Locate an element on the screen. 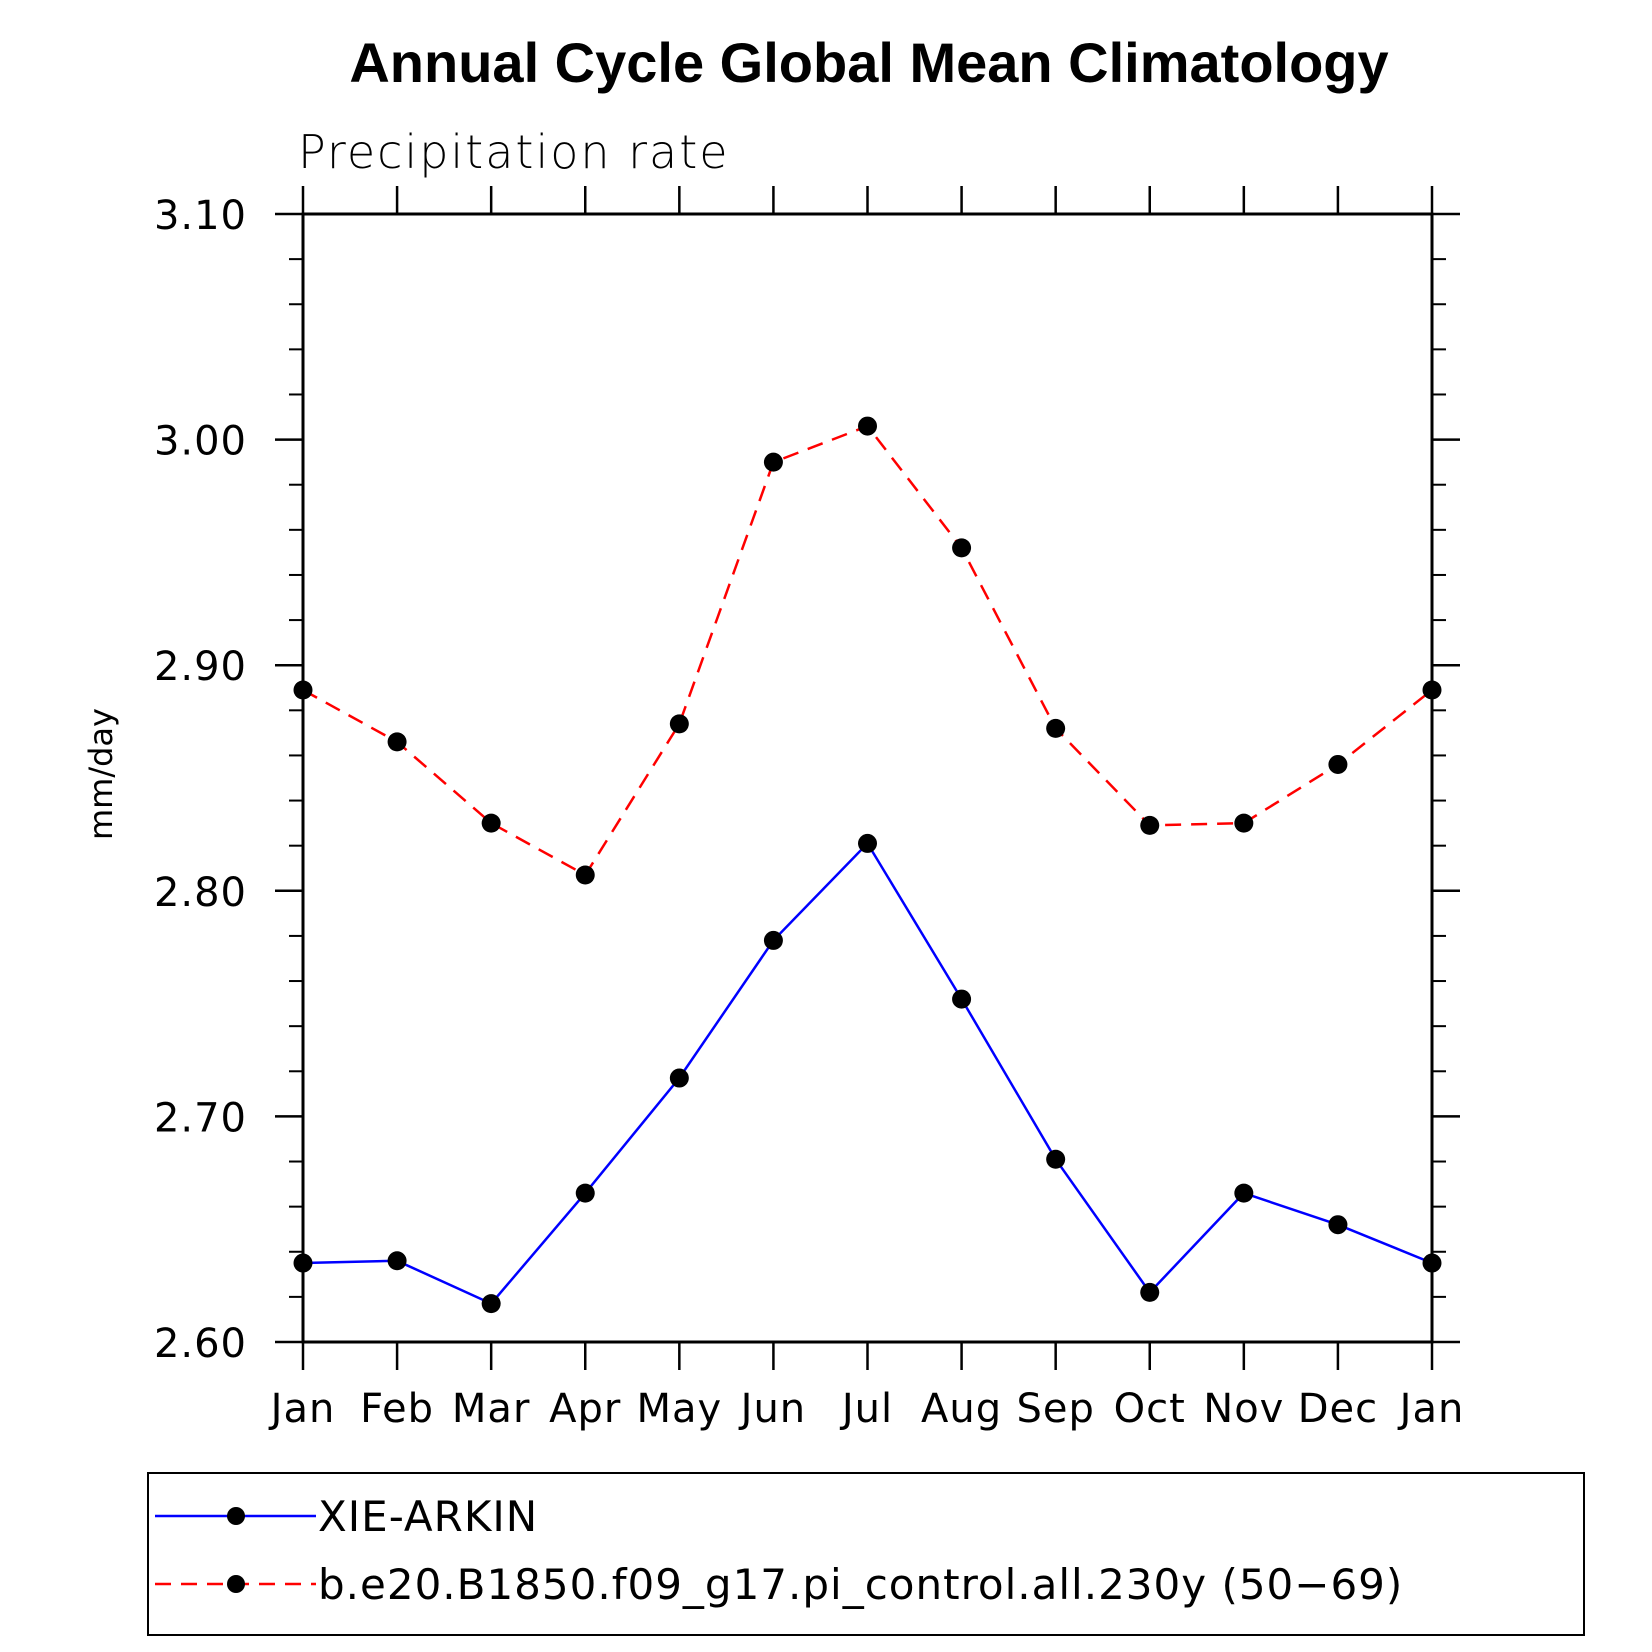 This screenshot has width=1652, height=1652. y-tick-label: 2.90 is located at coordinates (200, 667).